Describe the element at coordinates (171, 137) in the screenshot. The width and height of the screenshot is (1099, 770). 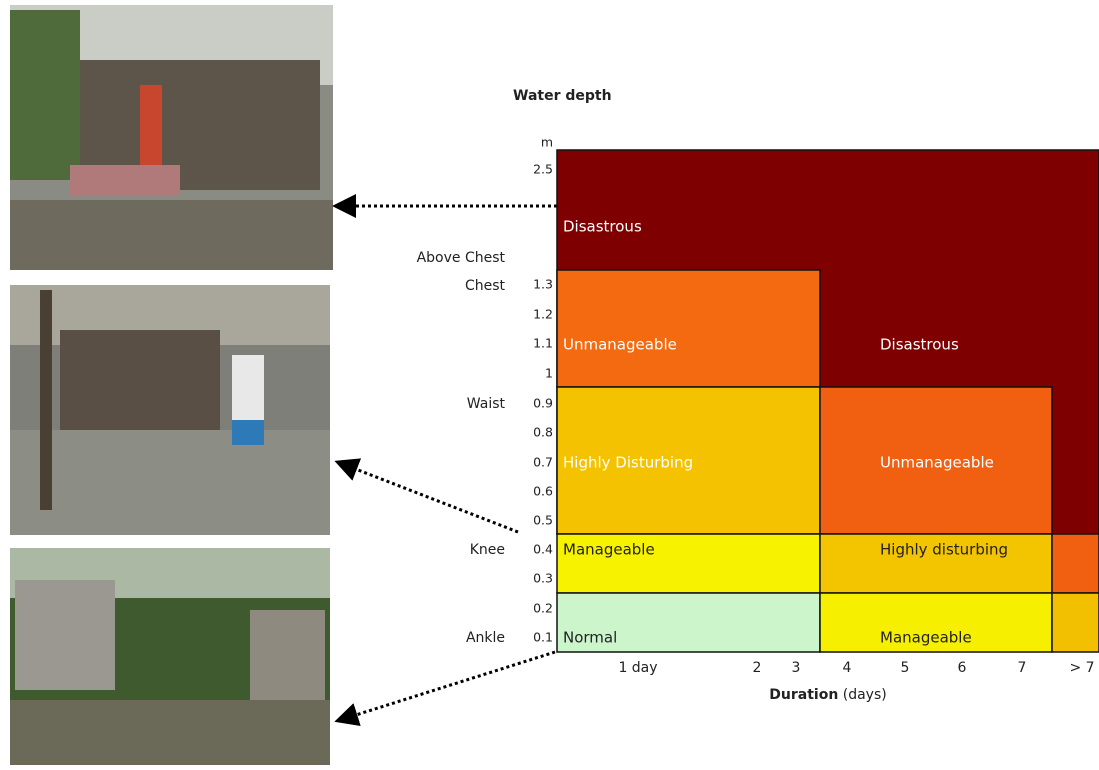
I see `photo-destroyed-house` at that location.